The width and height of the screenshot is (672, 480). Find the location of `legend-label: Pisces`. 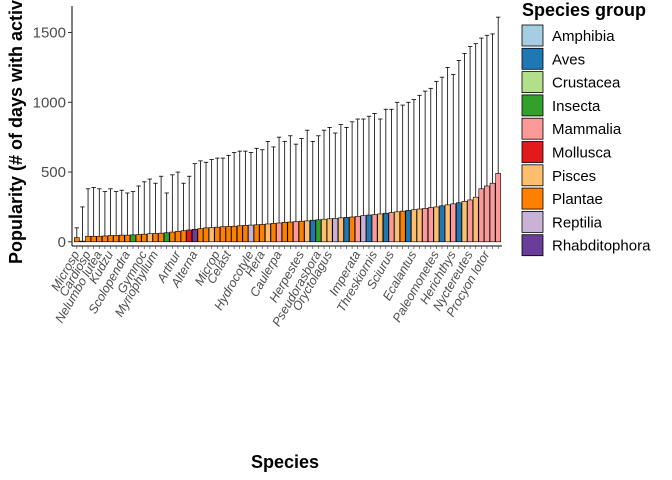

legend-label: Pisces is located at coordinates (574, 176).